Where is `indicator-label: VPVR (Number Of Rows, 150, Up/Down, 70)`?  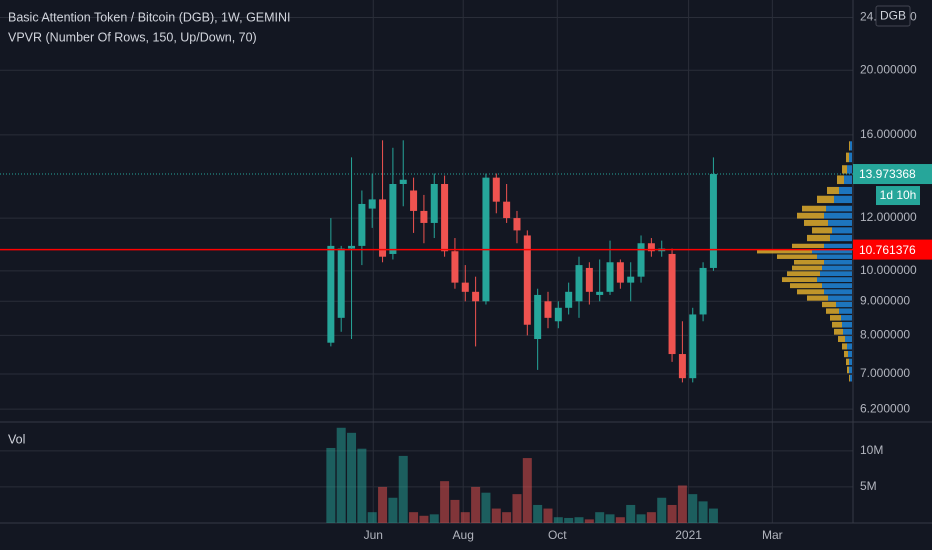 indicator-label: VPVR (Number Of Rows, 150, Up/Down, 70) is located at coordinates (132, 37).